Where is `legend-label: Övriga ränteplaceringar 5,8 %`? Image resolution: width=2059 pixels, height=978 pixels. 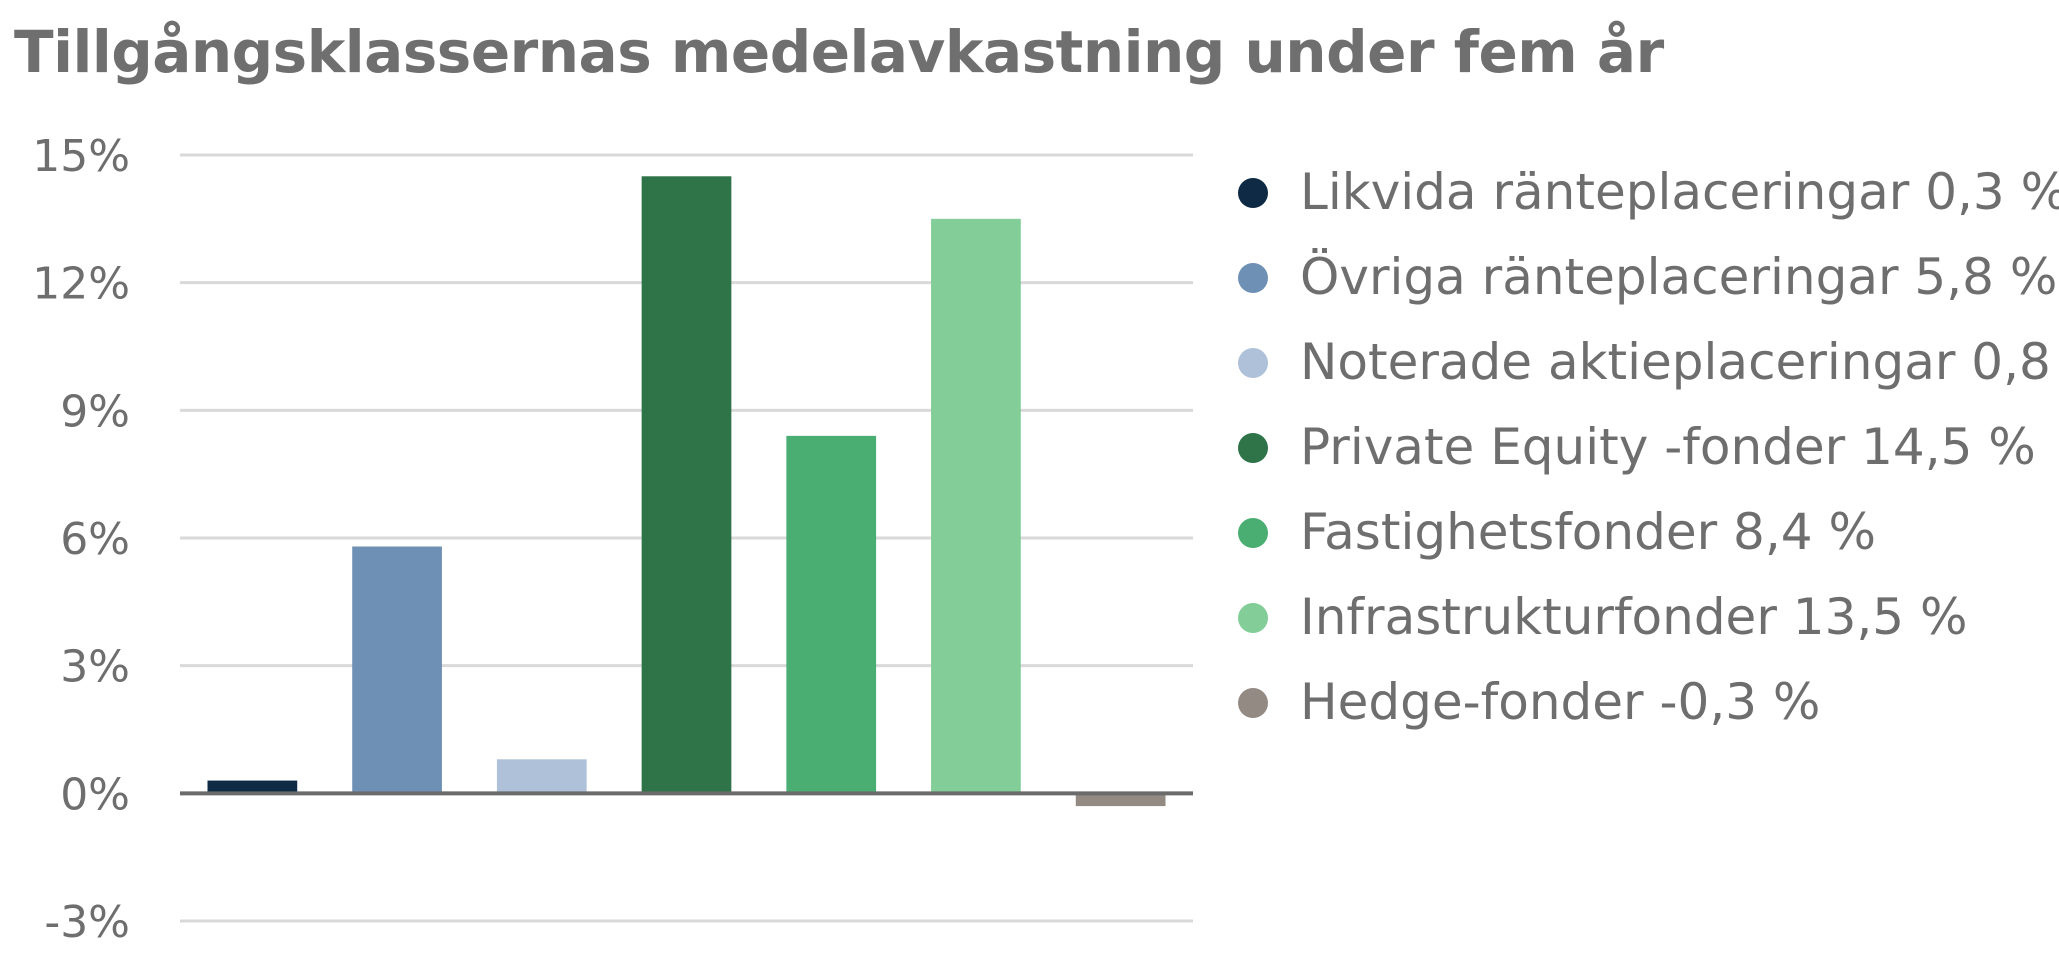
legend-label: Övriga ränteplaceringar 5,8 % is located at coordinates (1679, 277).